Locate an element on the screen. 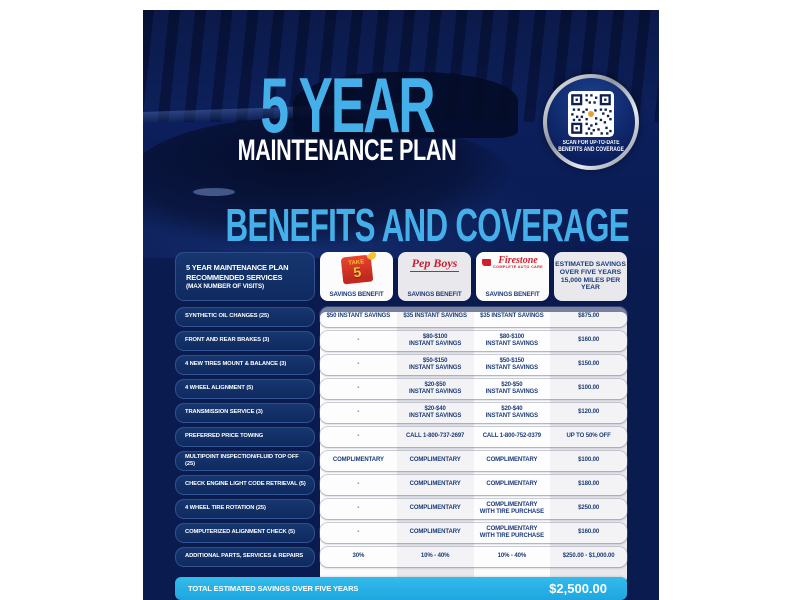  pepboys-value-cell: $20-$50 INSTANT SAVINGS is located at coordinates (435, 388).